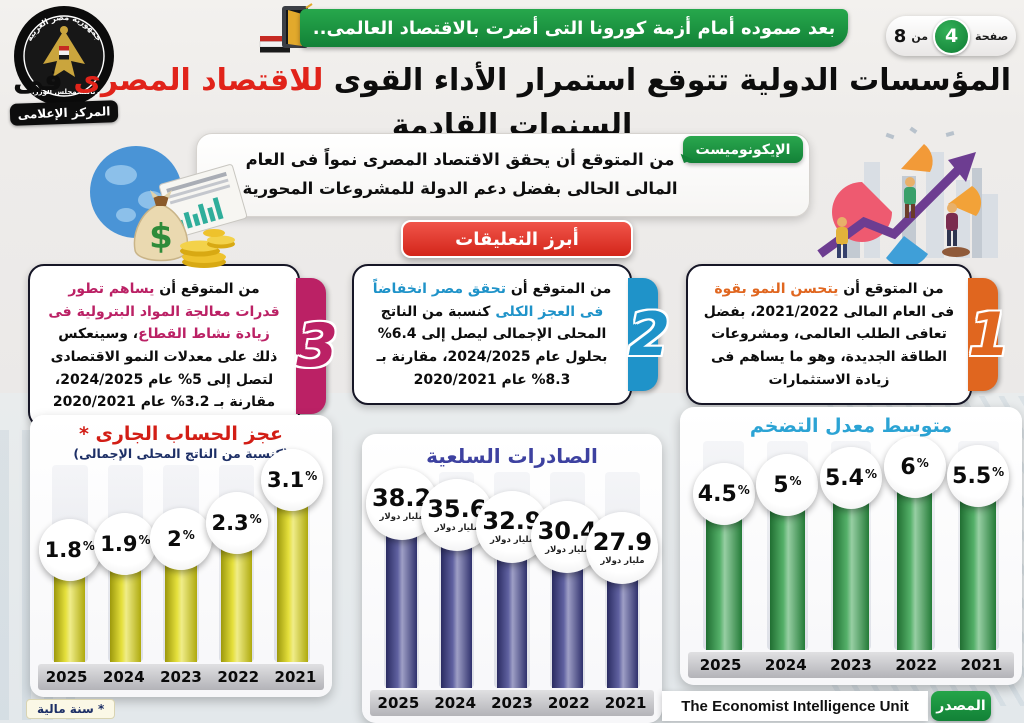 This screenshot has width=1024, height=723. What do you see at coordinates (71, 709) in the screenshot?
I see `fiscal-year-footnote: * سنة مالية` at bounding box center [71, 709].